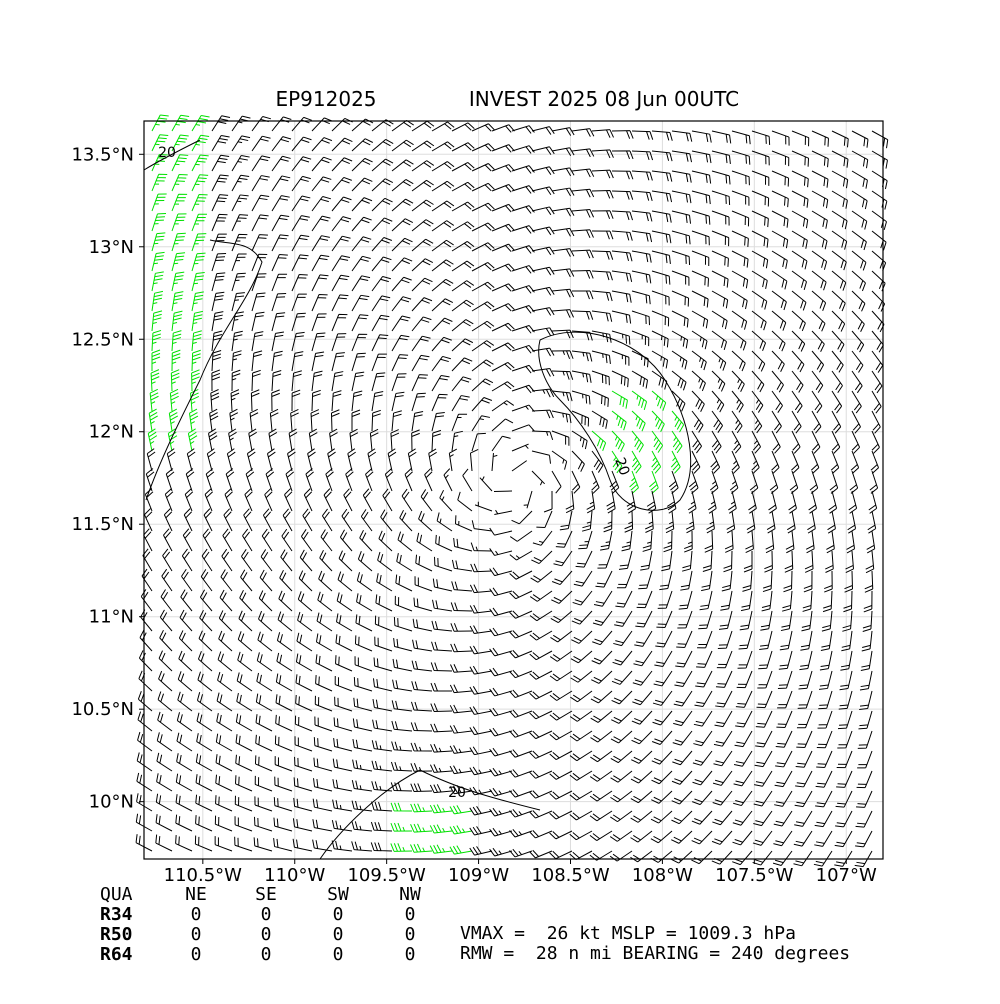 The height and width of the screenshot is (1004, 1000). I want to click on table-header: SE, so click(266, 894).